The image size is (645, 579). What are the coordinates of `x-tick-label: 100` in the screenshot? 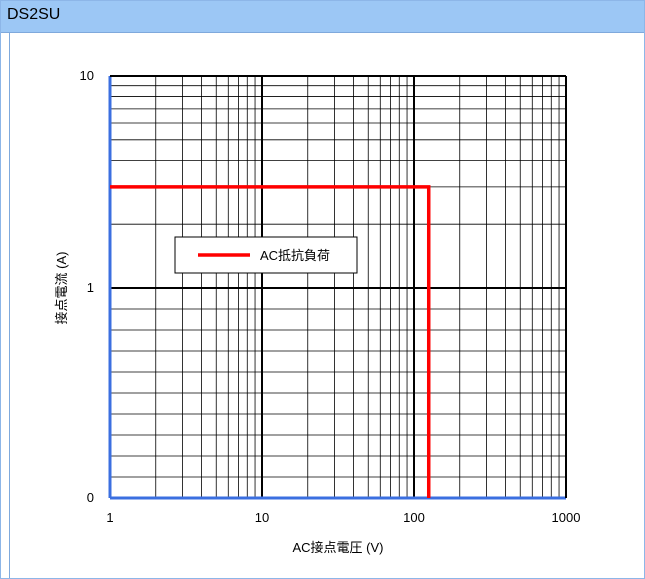 It's located at (414, 517).